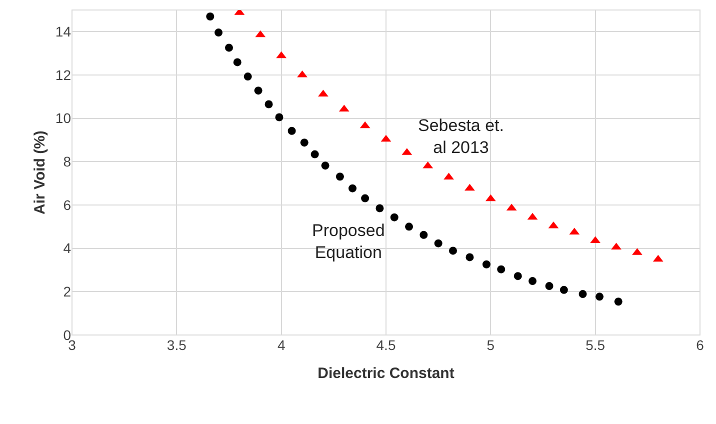 The height and width of the screenshot is (424, 716). Describe the element at coordinates (40, 172) in the screenshot. I see `y-axis-title: Air Void (%)` at that location.